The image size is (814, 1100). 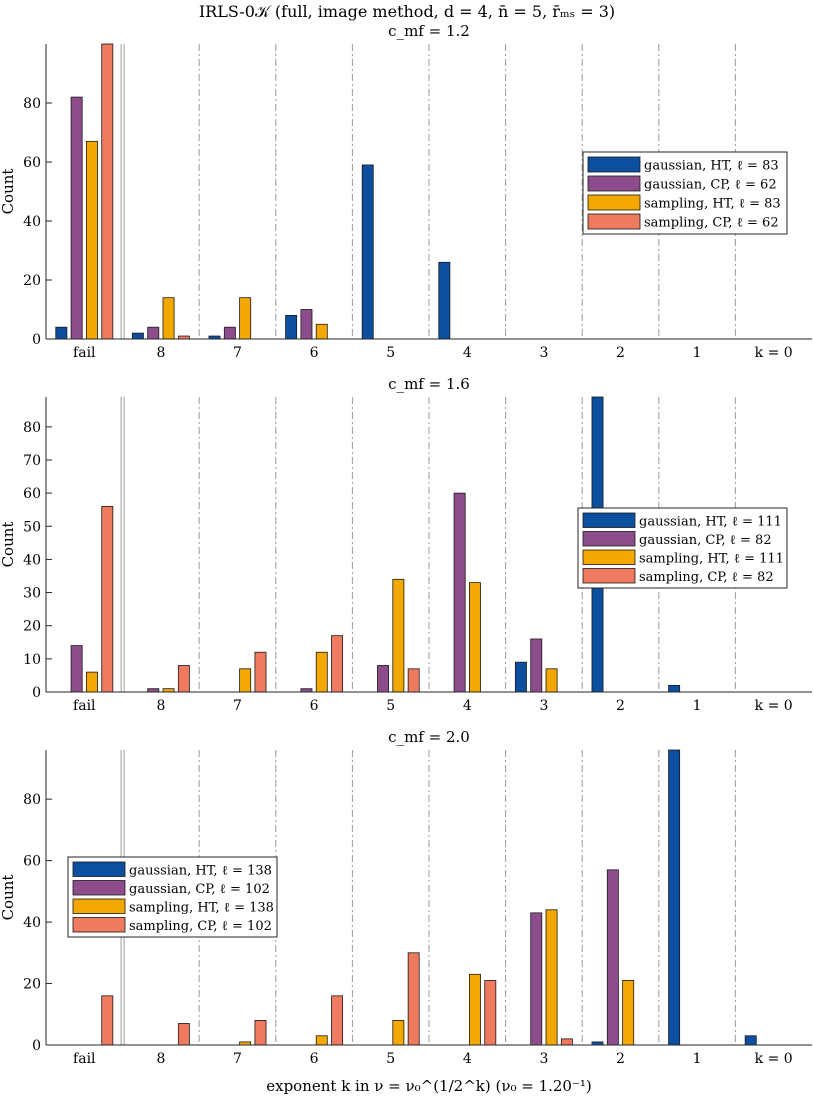 I want to click on legend-entry: sampling, HT, ℓ = 138, so click(x=201, y=907).